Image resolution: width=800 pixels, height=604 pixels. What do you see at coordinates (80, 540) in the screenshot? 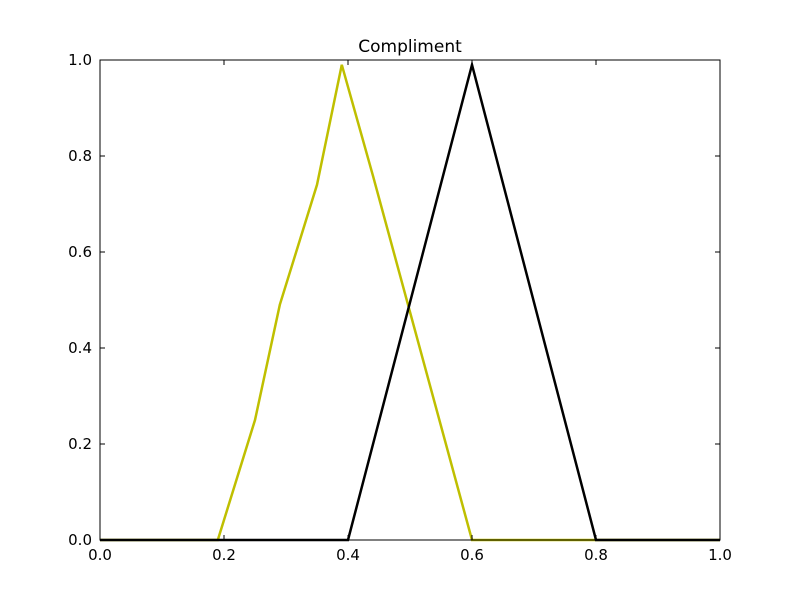
I see `y-tick-label: 0.0` at bounding box center [80, 540].